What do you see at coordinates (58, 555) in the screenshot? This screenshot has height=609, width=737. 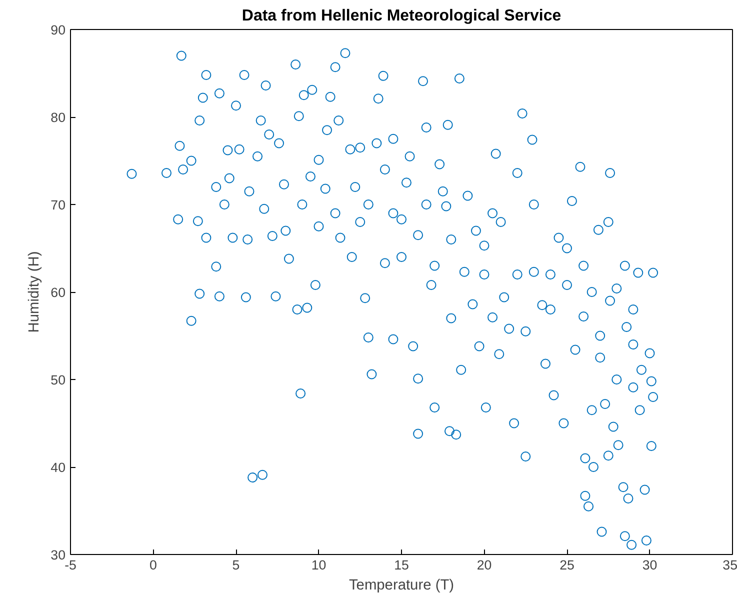 I see `y-tick-label: 30` at bounding box center [58, 555].